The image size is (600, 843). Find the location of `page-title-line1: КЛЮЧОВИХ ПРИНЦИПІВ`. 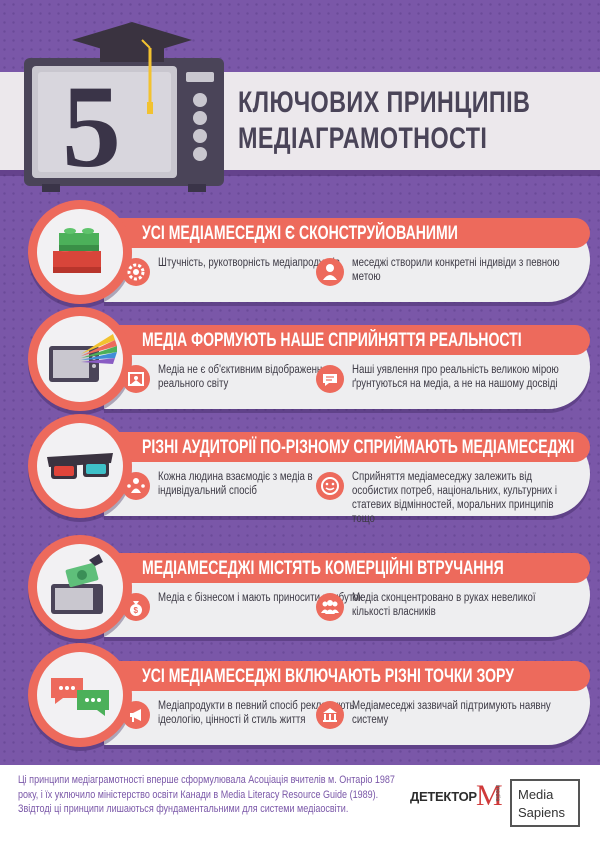

page-title-line1: КЛЮЧОВИХ ПРИНЦИПІВ is located at coordinates (384, 102).